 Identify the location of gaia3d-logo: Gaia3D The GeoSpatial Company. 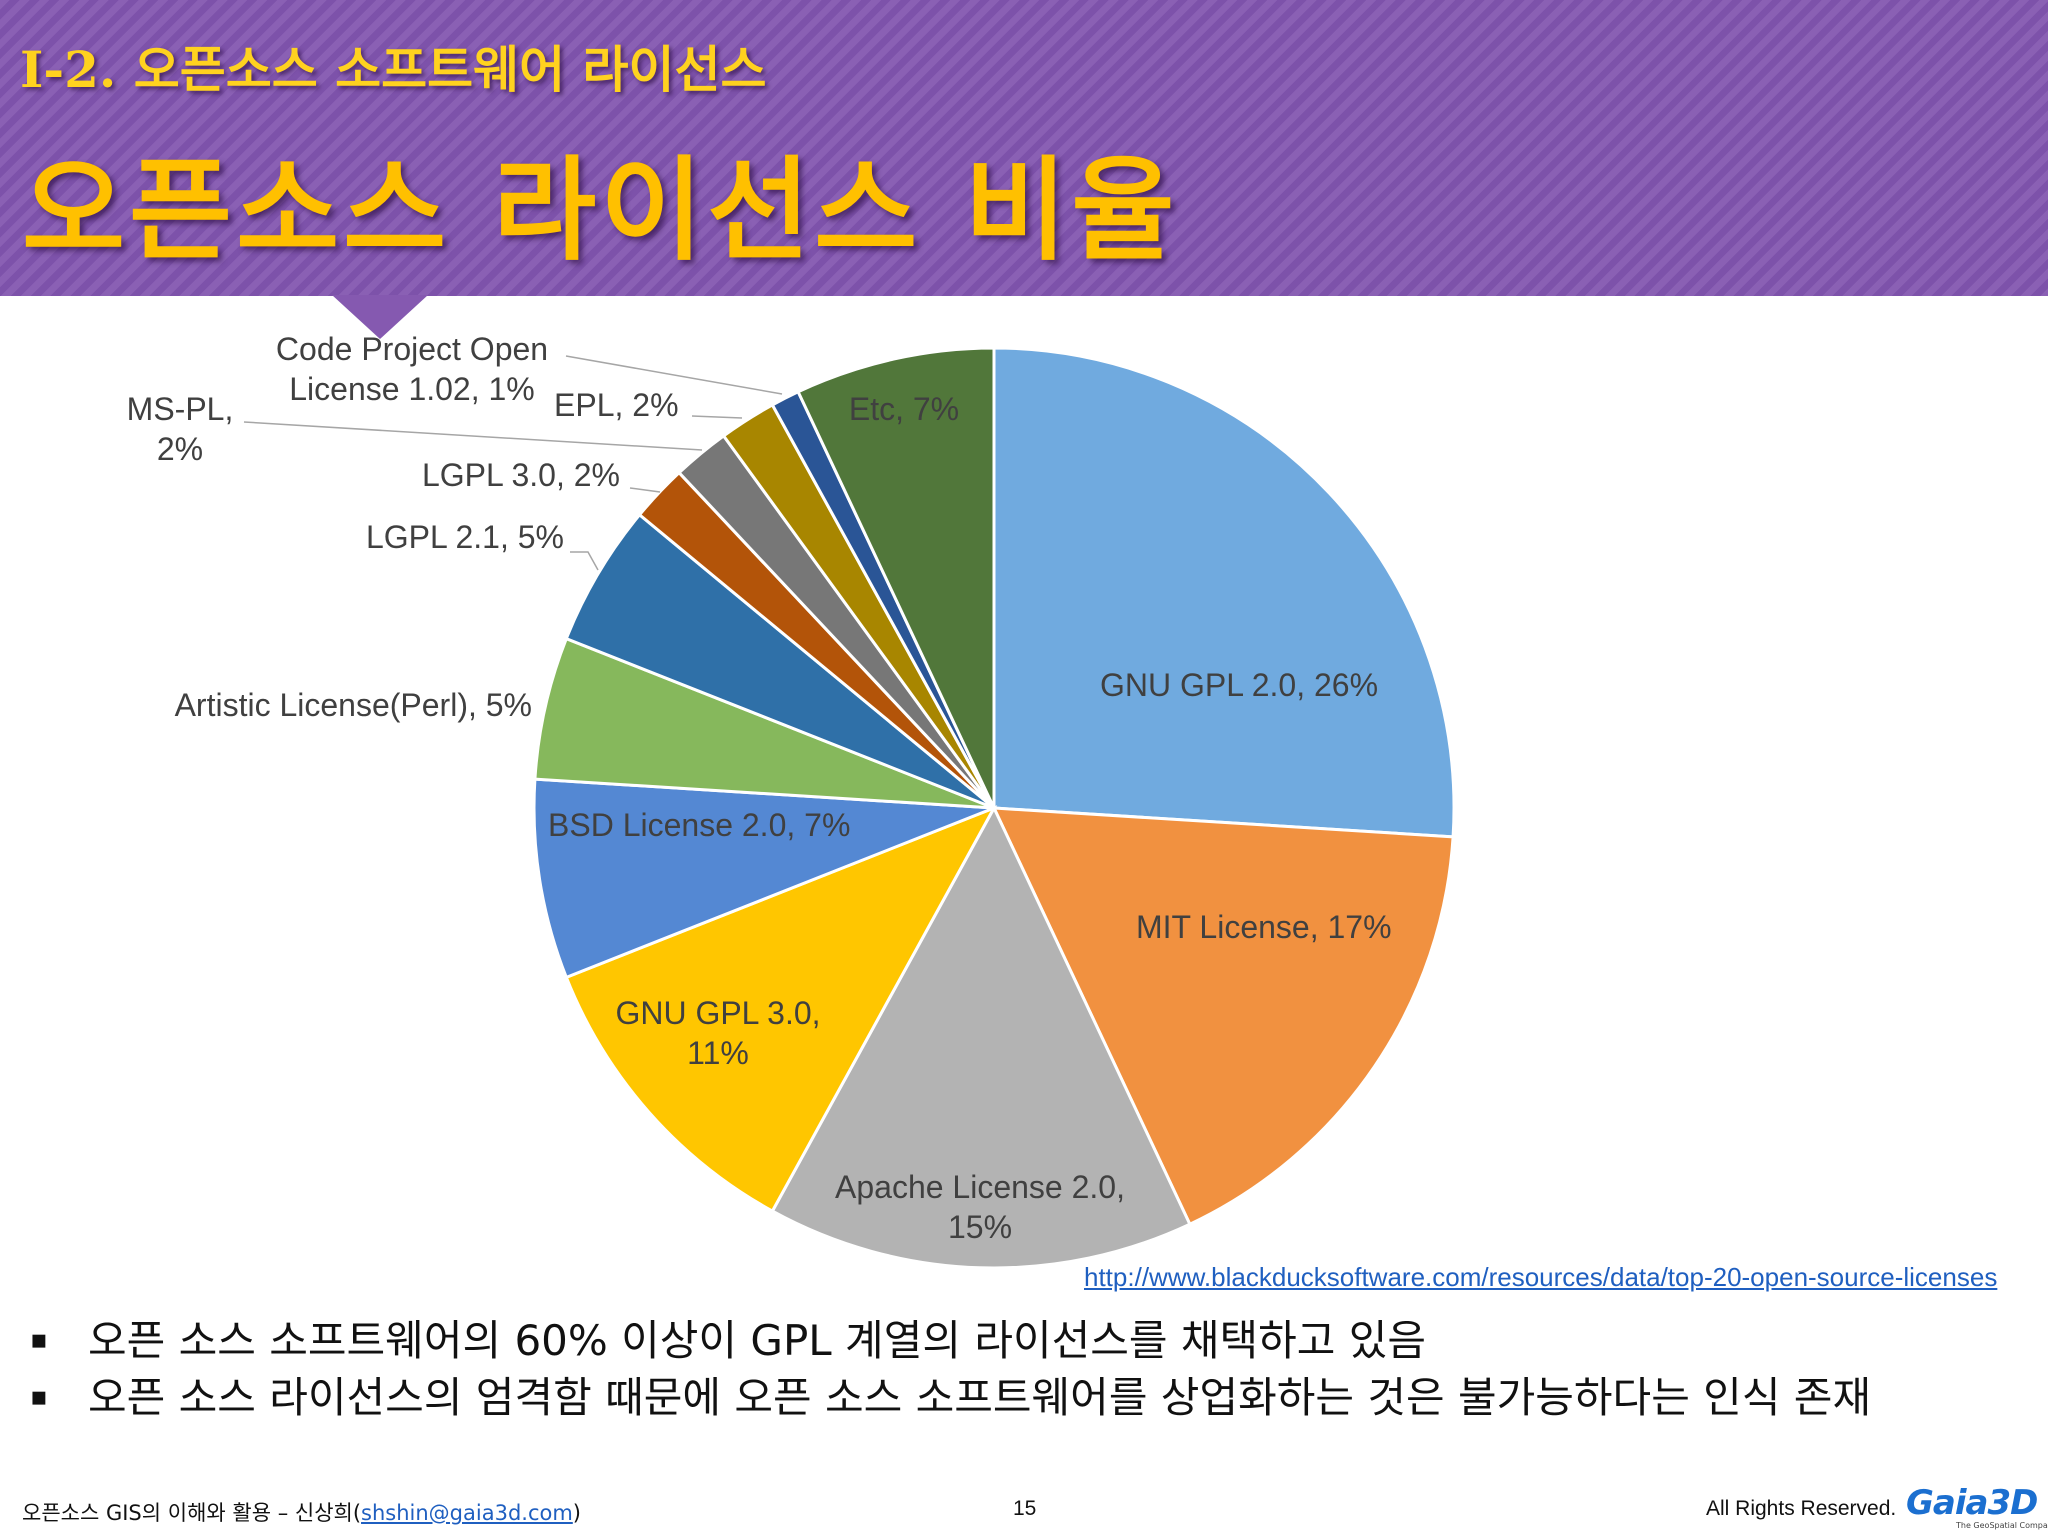
(1977, 1508).